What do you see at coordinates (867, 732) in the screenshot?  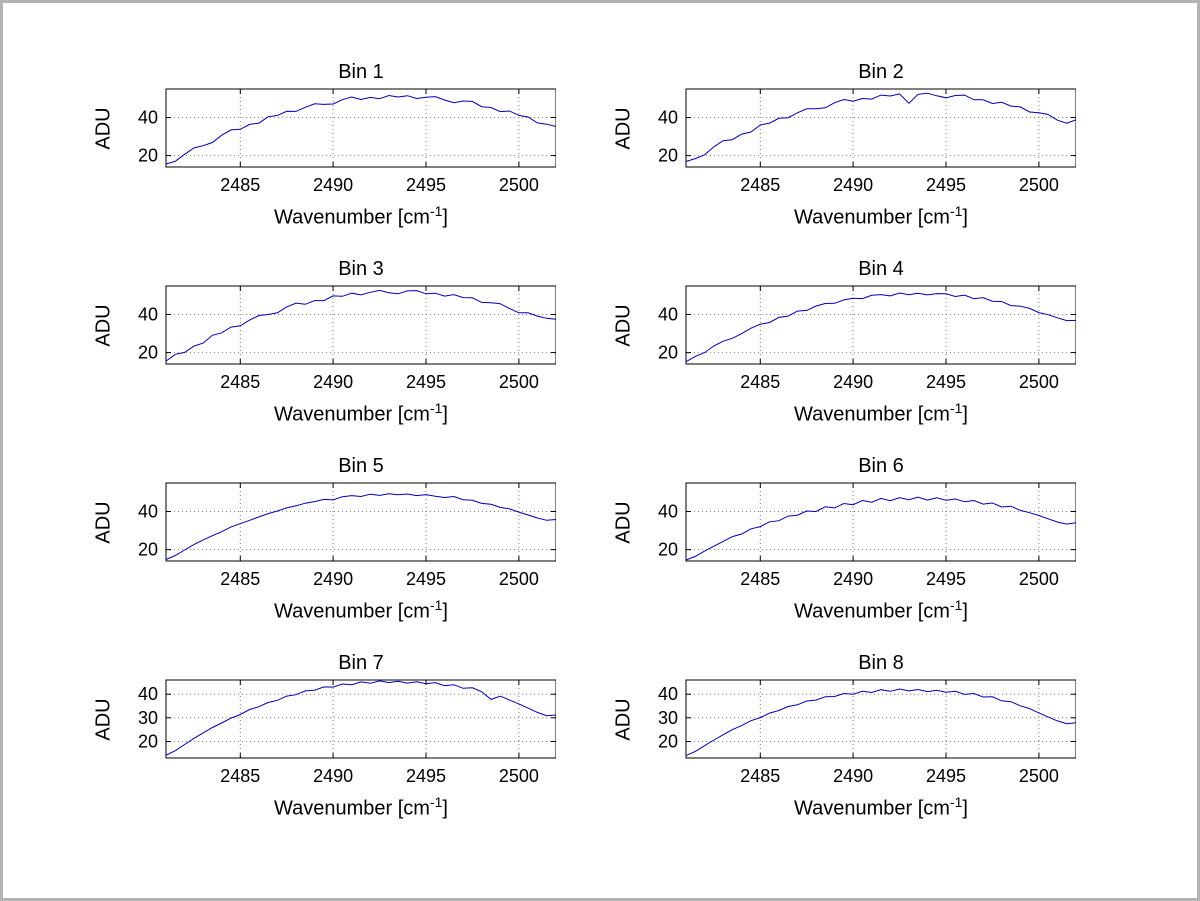 I see `plot-area-bin-8: 20 30 40 2485 2490 2495 2500` at bounding box center [867, 732].